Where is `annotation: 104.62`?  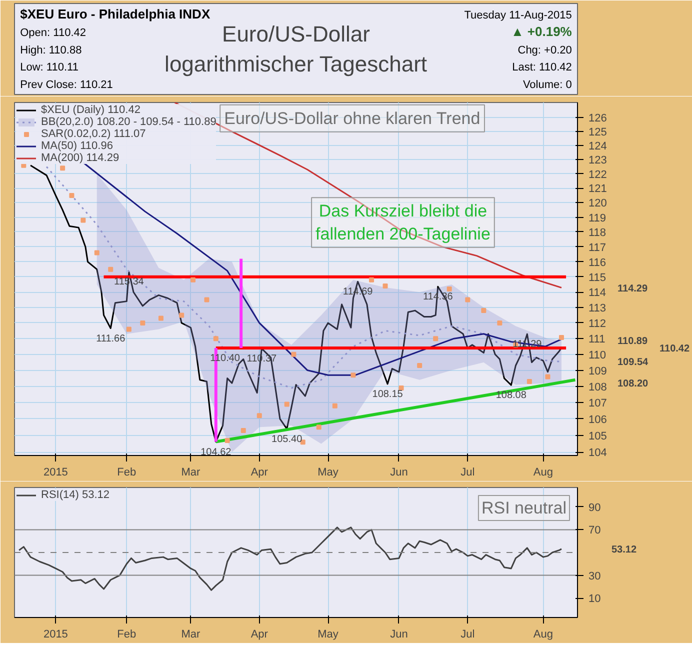
annotation: 104.62 is located at coordinates (216, 452).